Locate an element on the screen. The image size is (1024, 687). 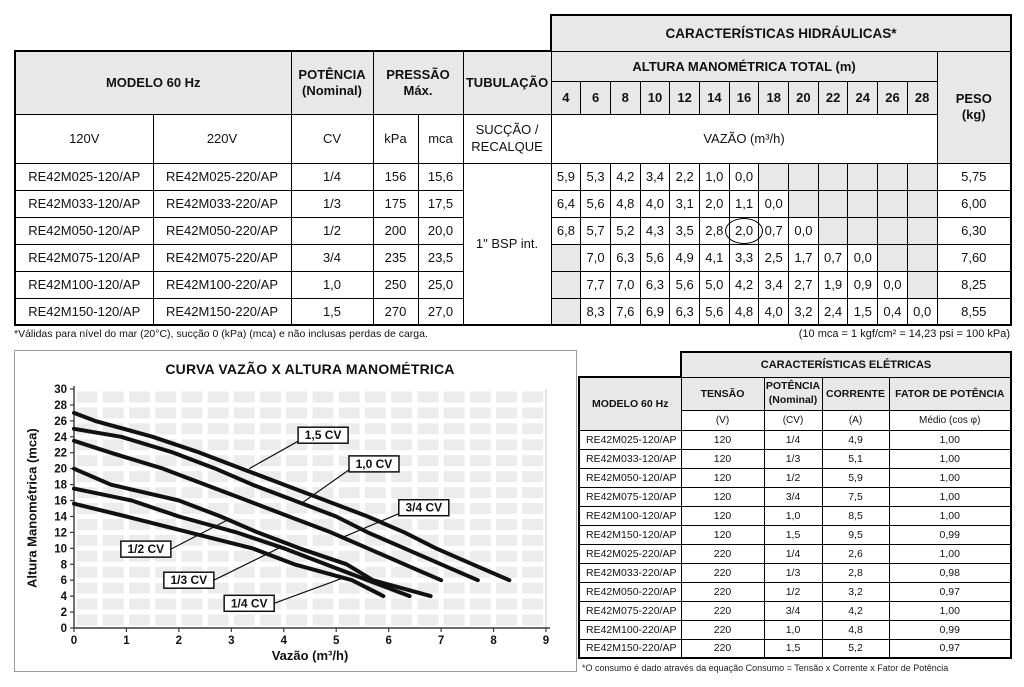
electrical-row: RE42M100-120/AP 120 1,0 8,5 1,00 is located at coordinates (795, 515).